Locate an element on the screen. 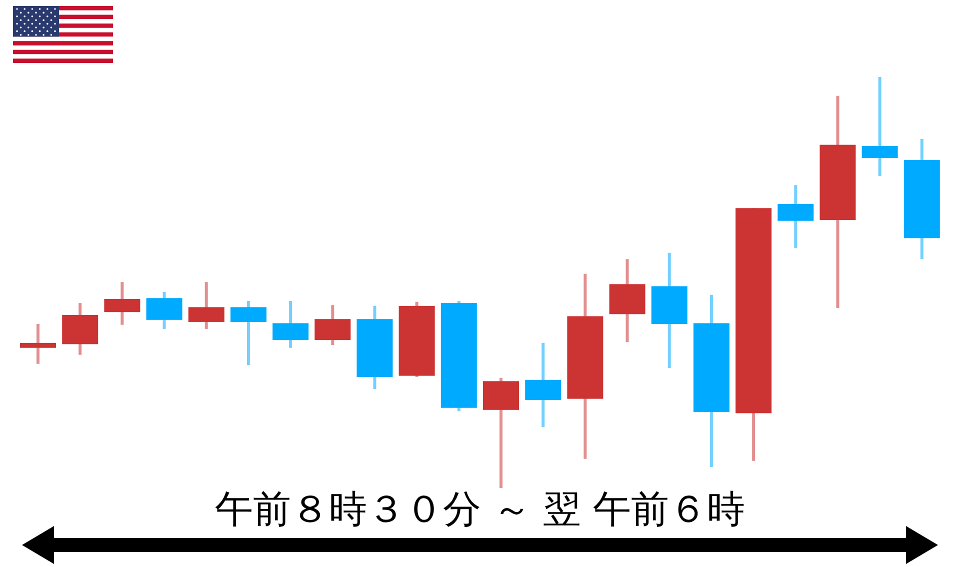  x-axis-title: 午前８時３０分 ～ 翌 午前６時 is located at coordinates (480, 509).